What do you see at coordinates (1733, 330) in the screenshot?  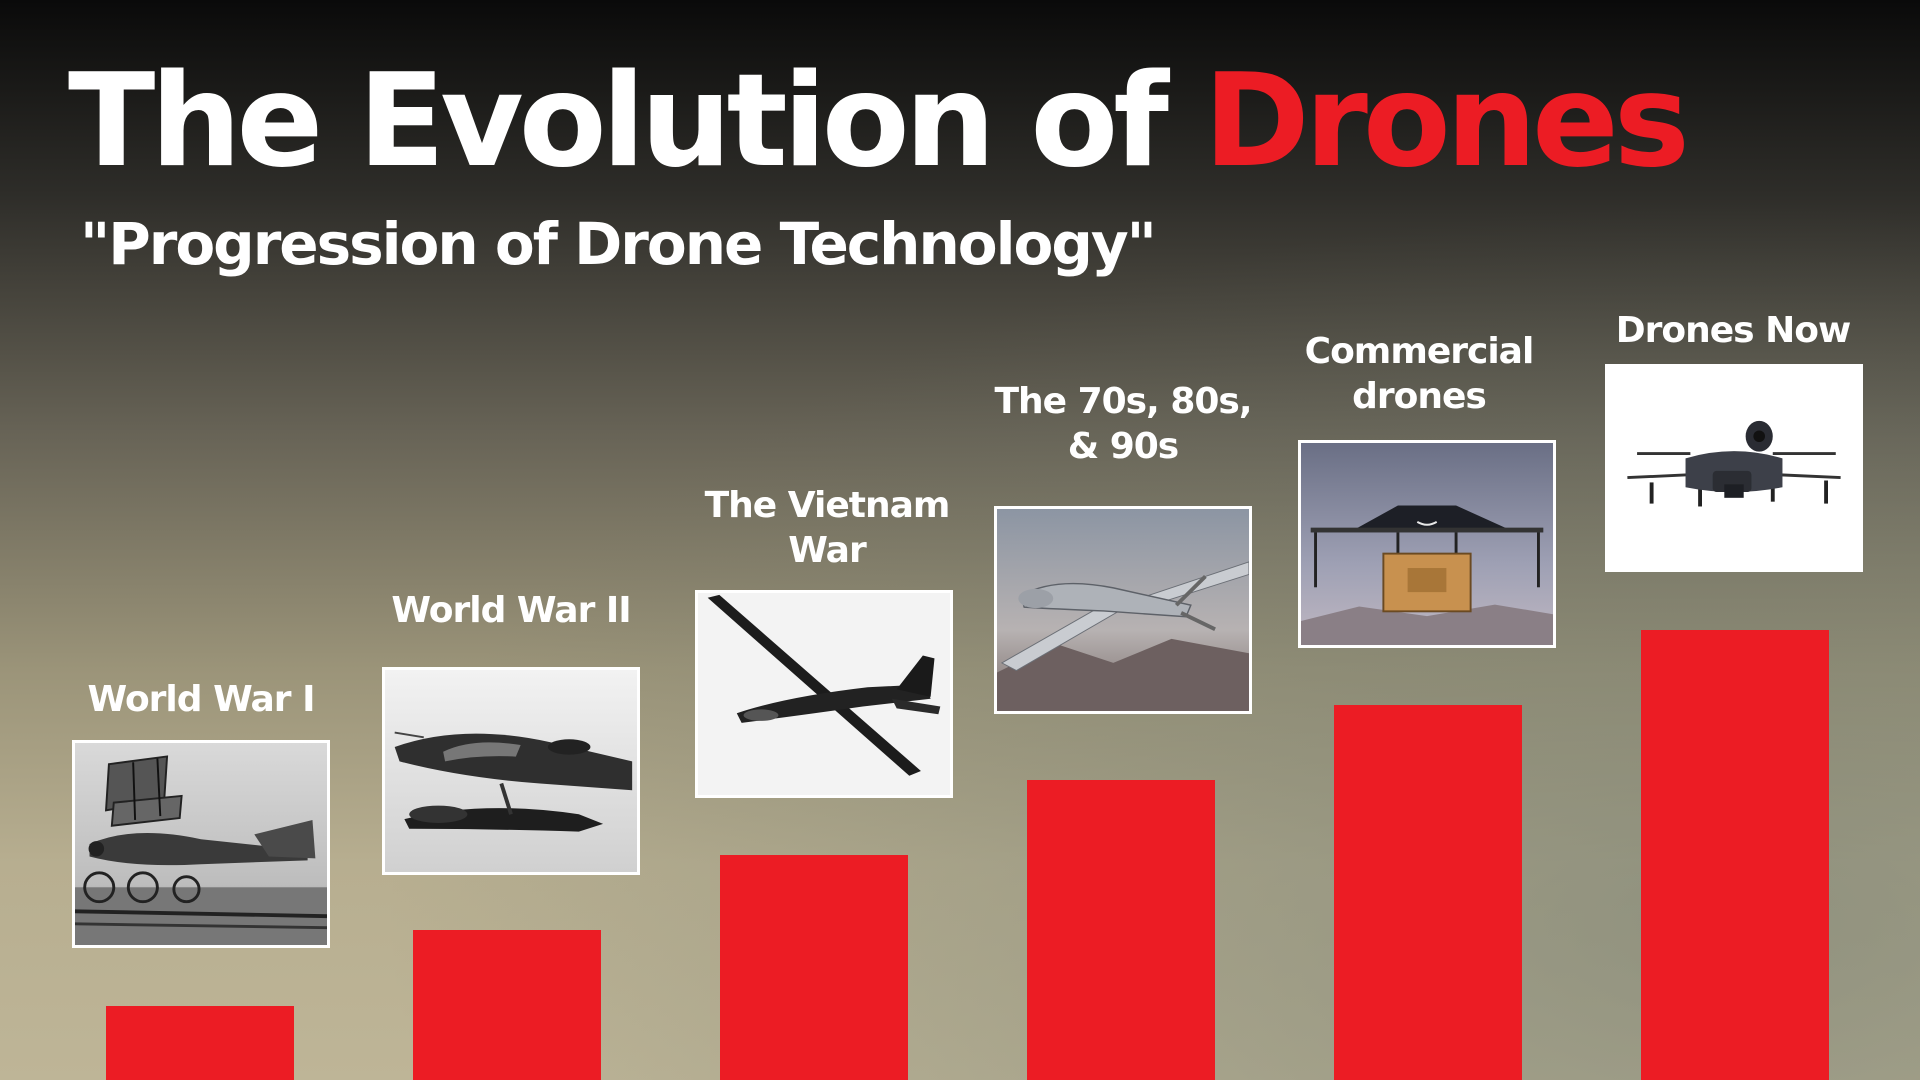 I see `label-drones-now: Drones Now` at bounding box center [1733, 330].